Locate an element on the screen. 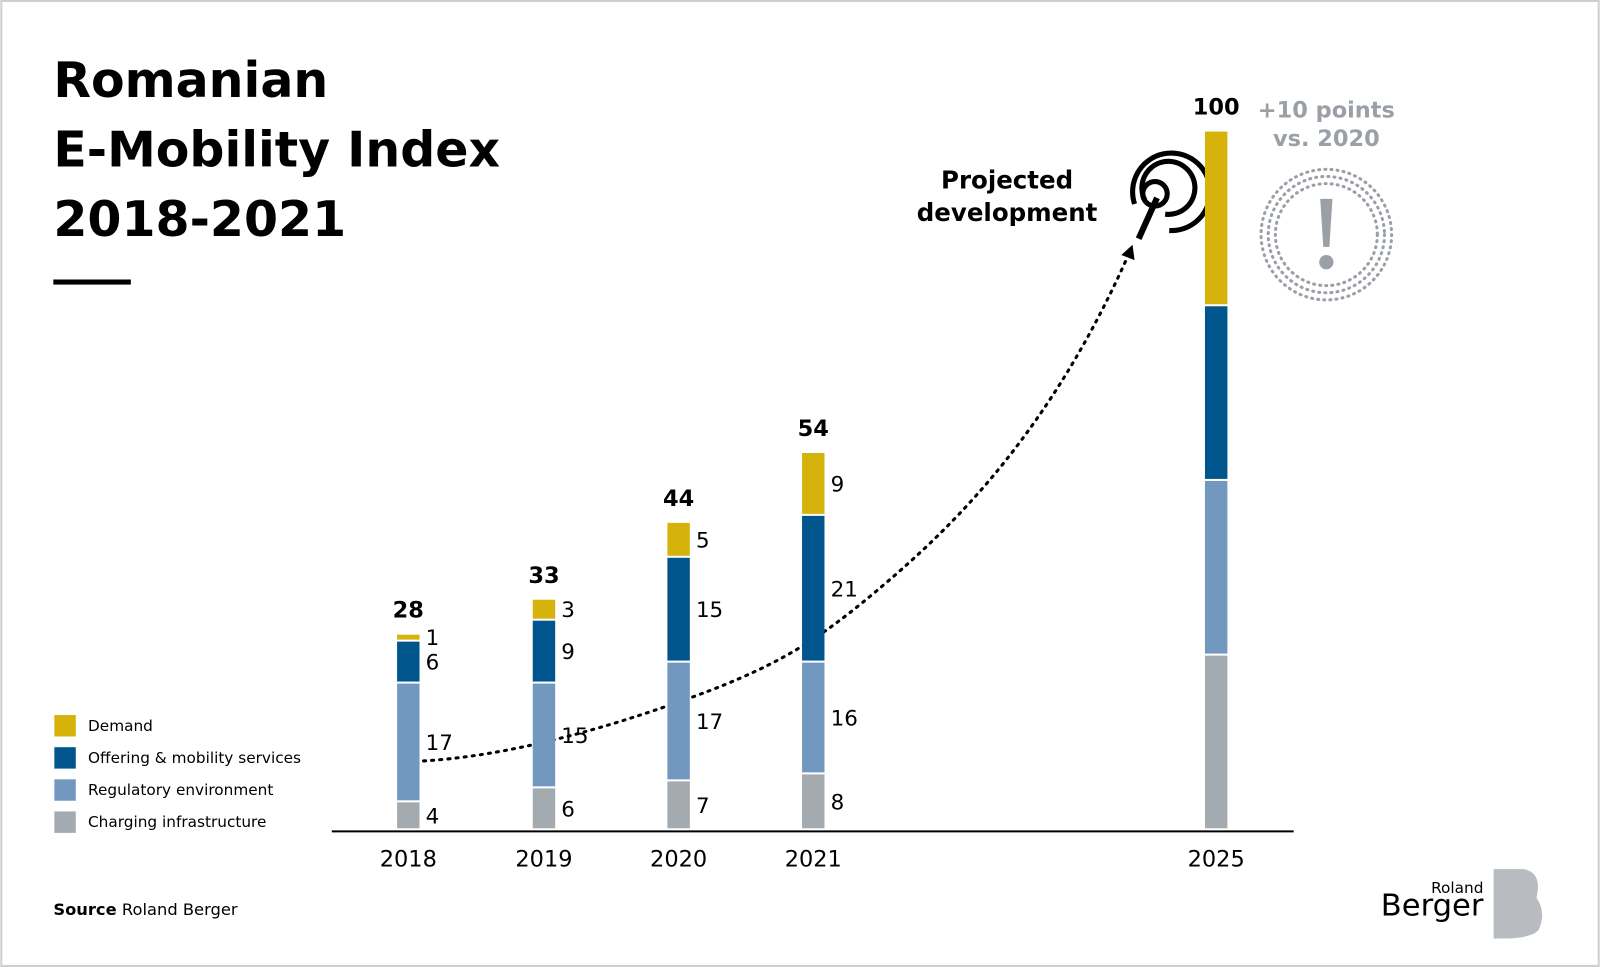 The height and width of the screenshot is (967, 1600). projection-arrow is located at coordinates (1128, 252).